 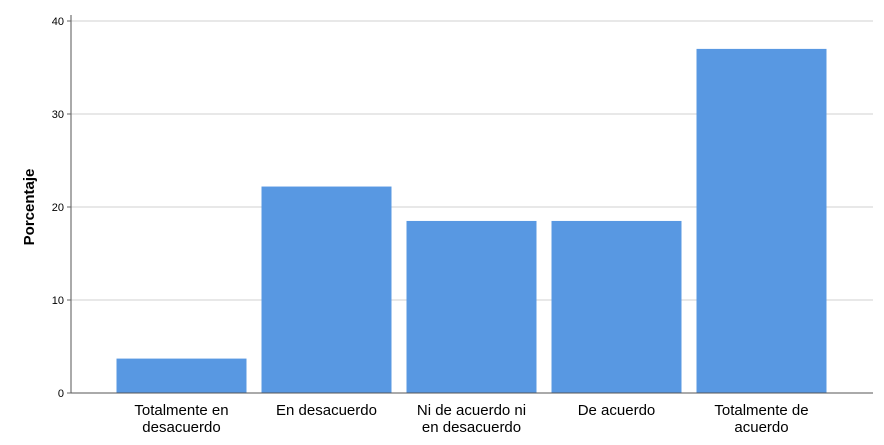 I want to click on x-category-label: desacuerdo, so click(x=181, y=427).